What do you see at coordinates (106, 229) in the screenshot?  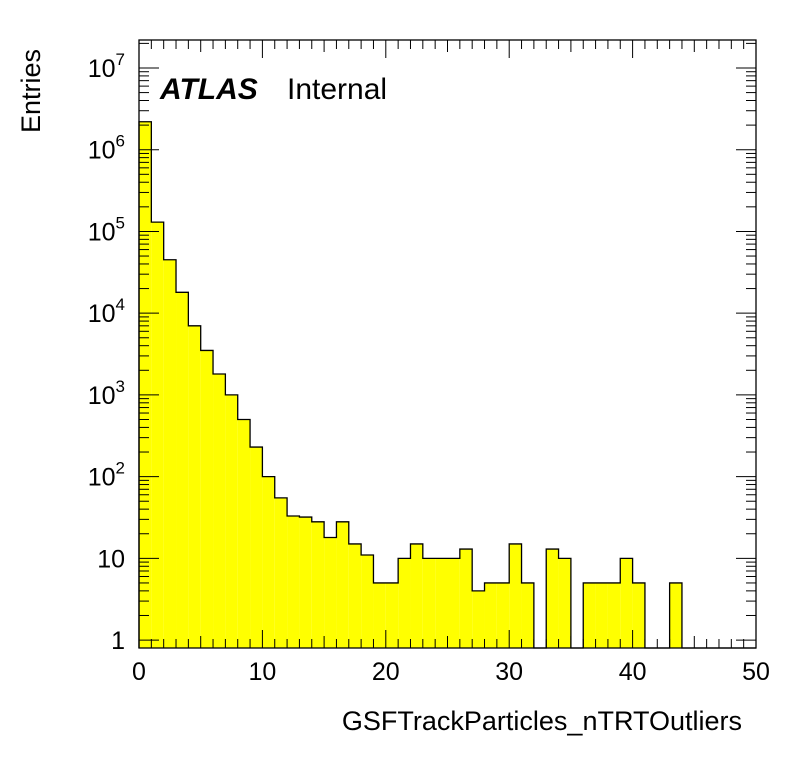 I see `y-tick-label: 10⁵` at bounding box center [106, 229].